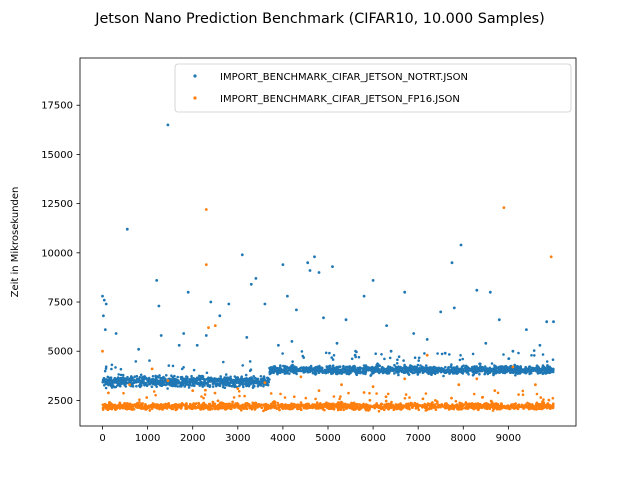  Describe the element at coordinates (463, 438) in the screenshot. I see `x-tick-label: 8000` at that location.